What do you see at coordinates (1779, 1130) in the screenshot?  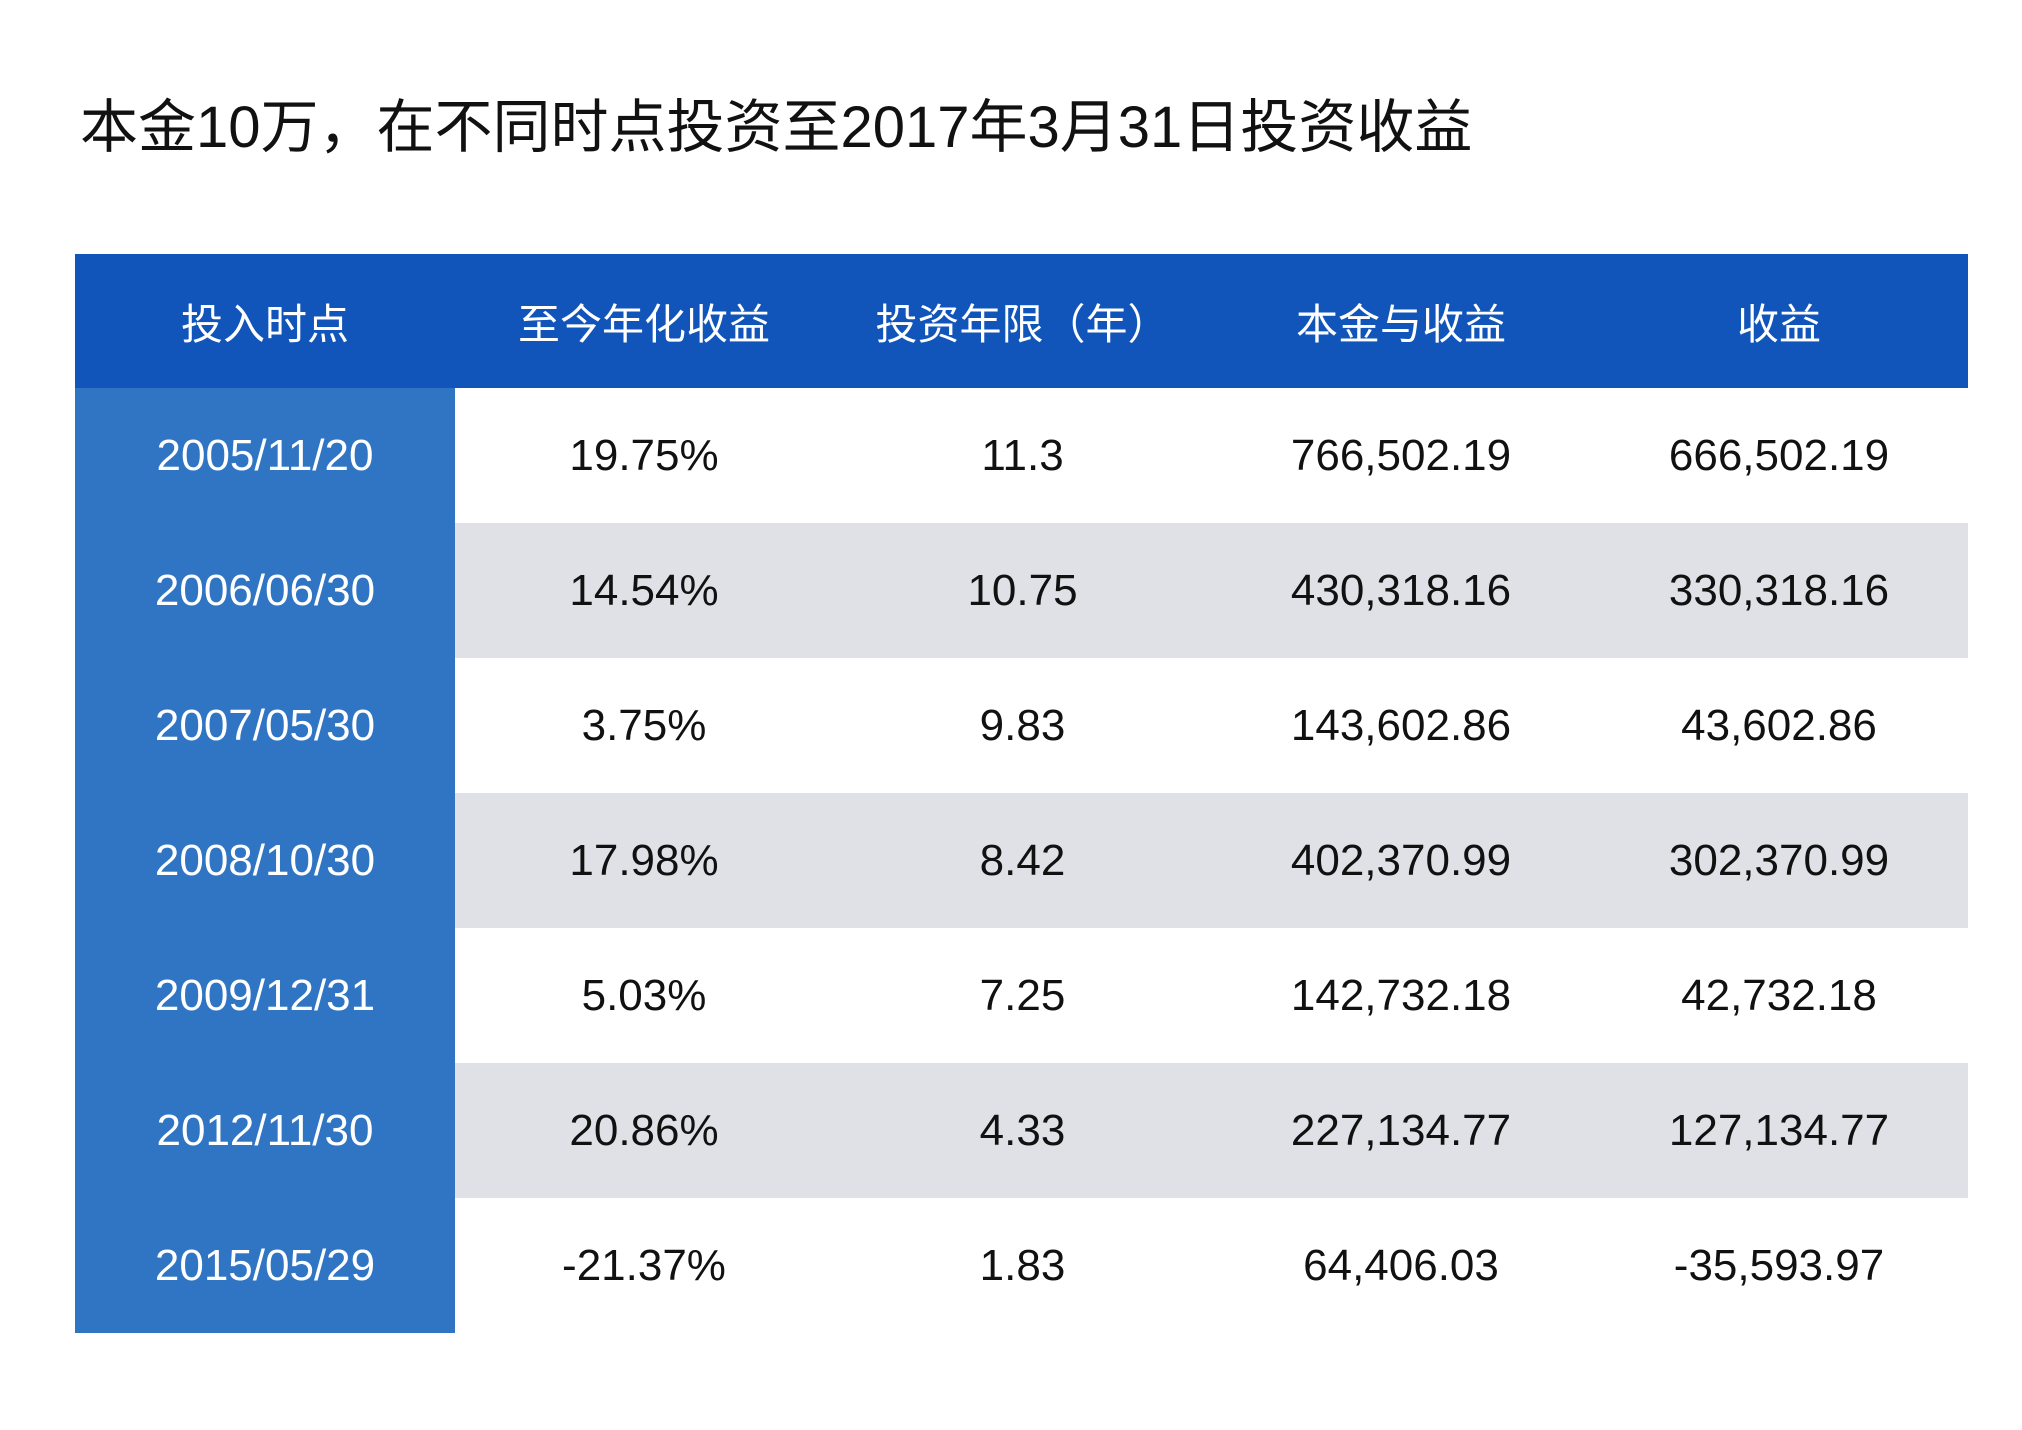 I see `cell-return: 127,134.77` at bounding box center [1779, 1130].